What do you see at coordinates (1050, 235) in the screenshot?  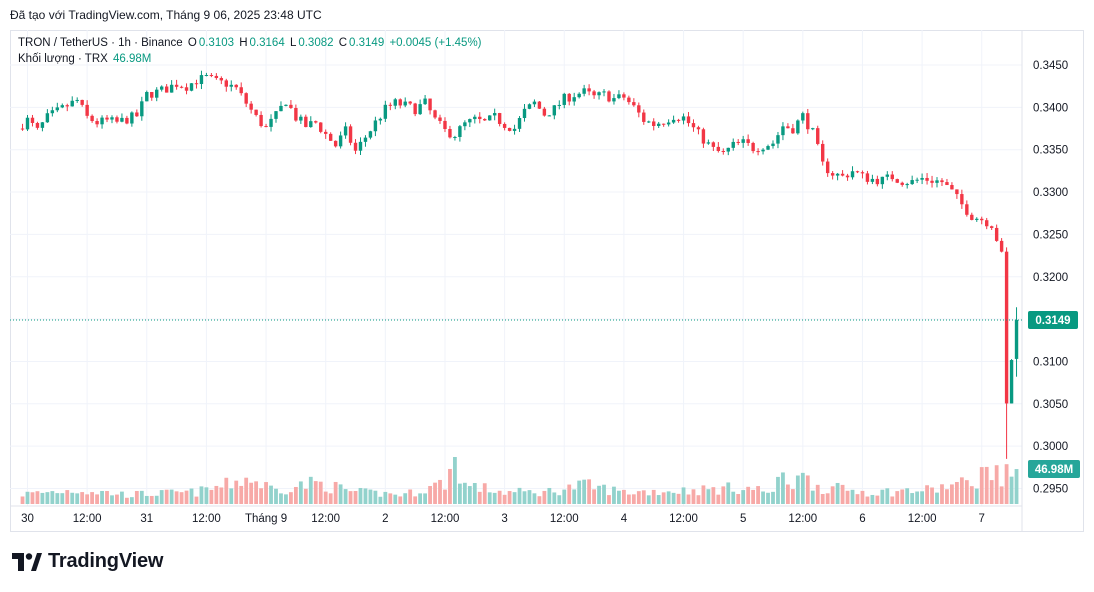 I see `y-tick-label: 0.3250` at bounding box center [1050, 235].